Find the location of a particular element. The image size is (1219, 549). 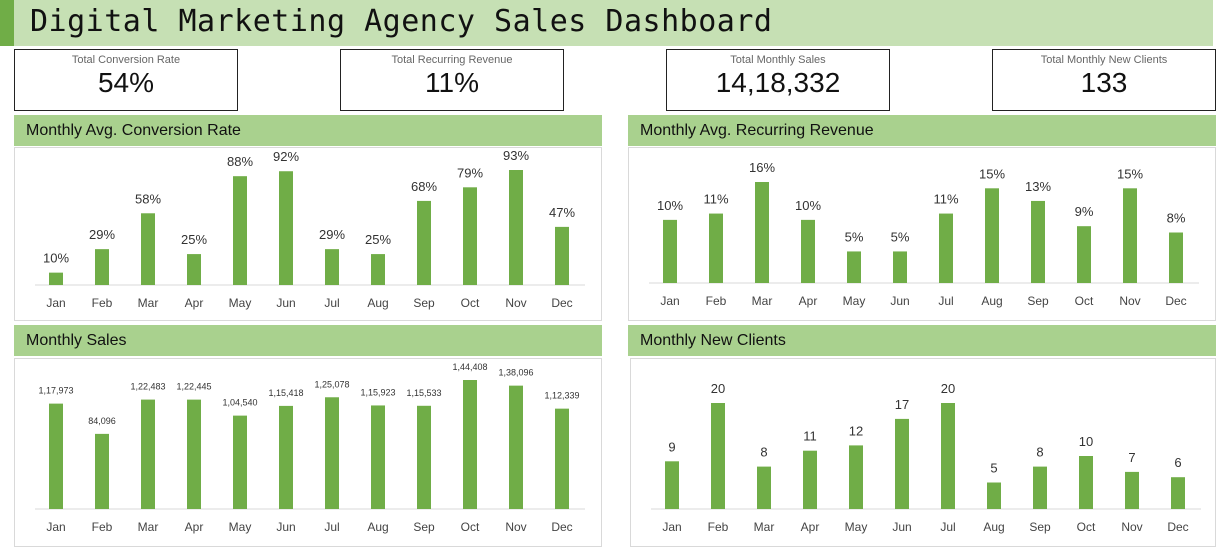

sales-tick-label: Sep is located at coordinates (424, 527).